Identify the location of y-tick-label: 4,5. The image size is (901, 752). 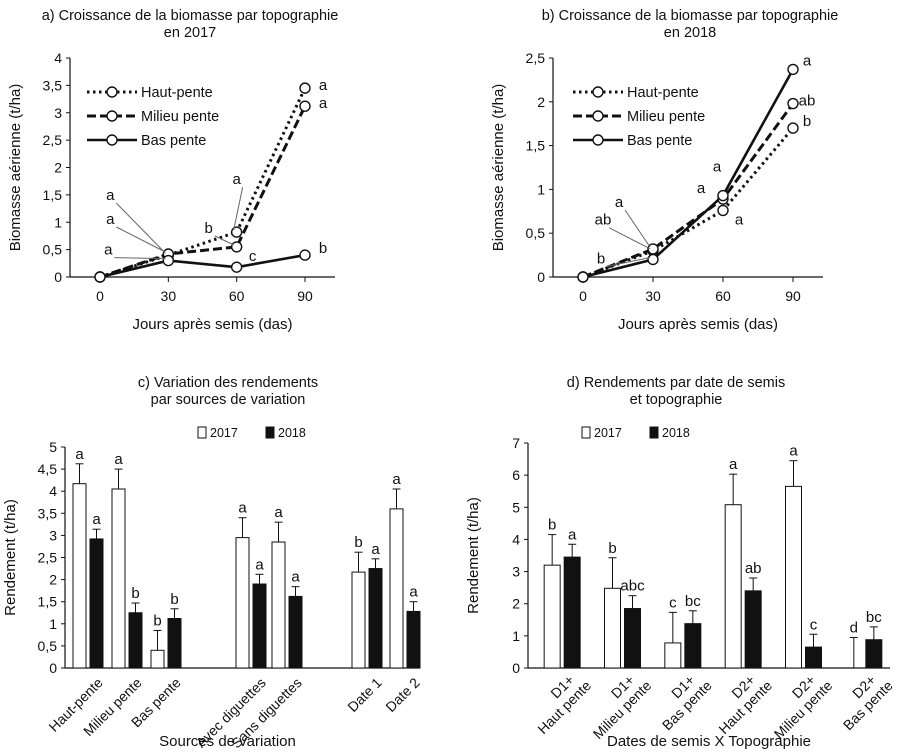
(48, 469).